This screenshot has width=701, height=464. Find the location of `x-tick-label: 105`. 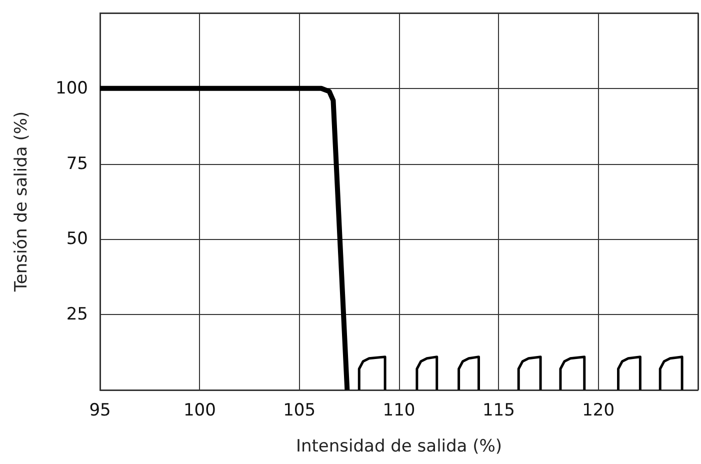

x-tick-label: 105 is located at coordinates (299, 410).